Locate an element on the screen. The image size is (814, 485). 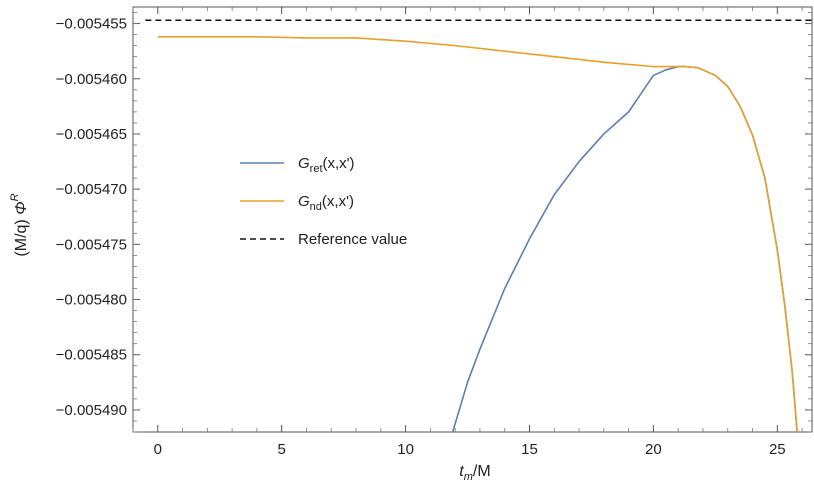
legend-label-sub: ret is located at coordinates (316, 169).